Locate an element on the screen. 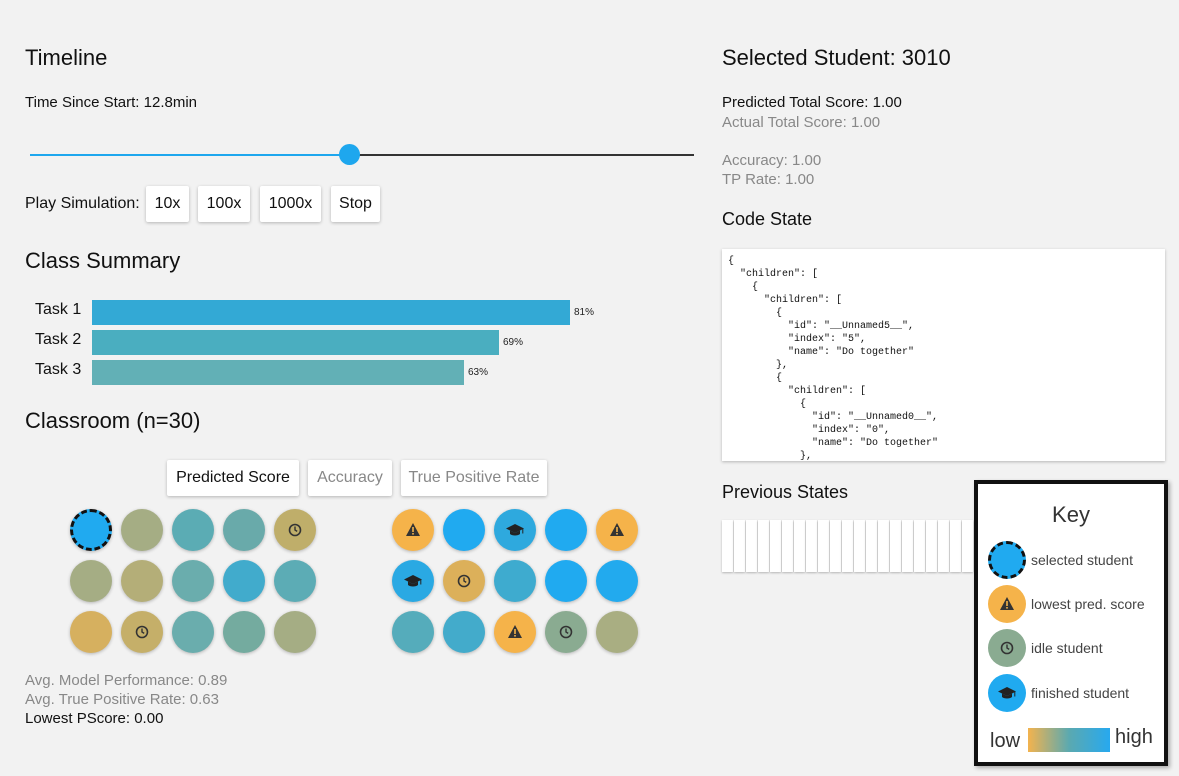 Image resolution: width=1179 pixels, height=776 pixels. avg-true-positive-rate: Avg. True Positive Rate: 0.63 is located at coordinates (122, 699).